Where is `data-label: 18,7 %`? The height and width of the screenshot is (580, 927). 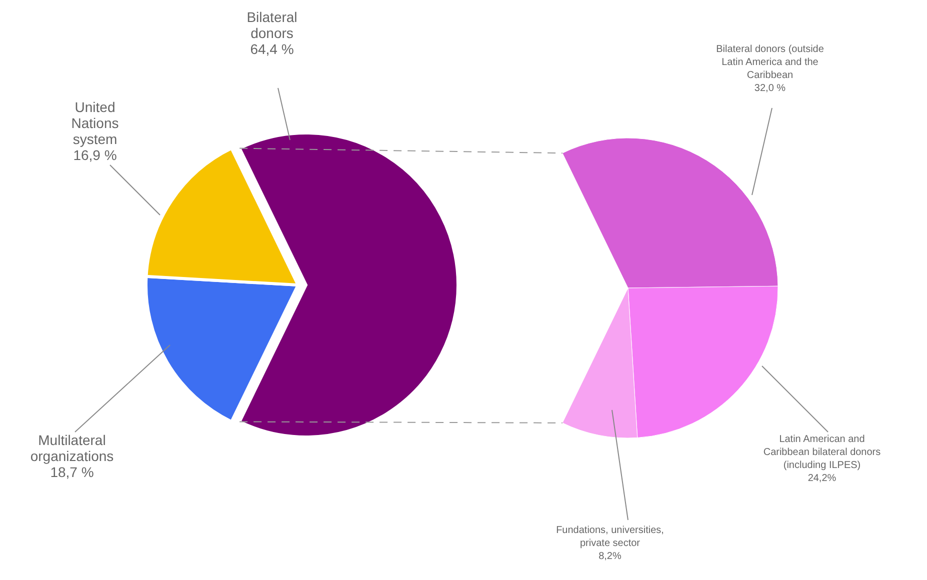
data-label: 18,7 % is located at coordinates (72, 472).